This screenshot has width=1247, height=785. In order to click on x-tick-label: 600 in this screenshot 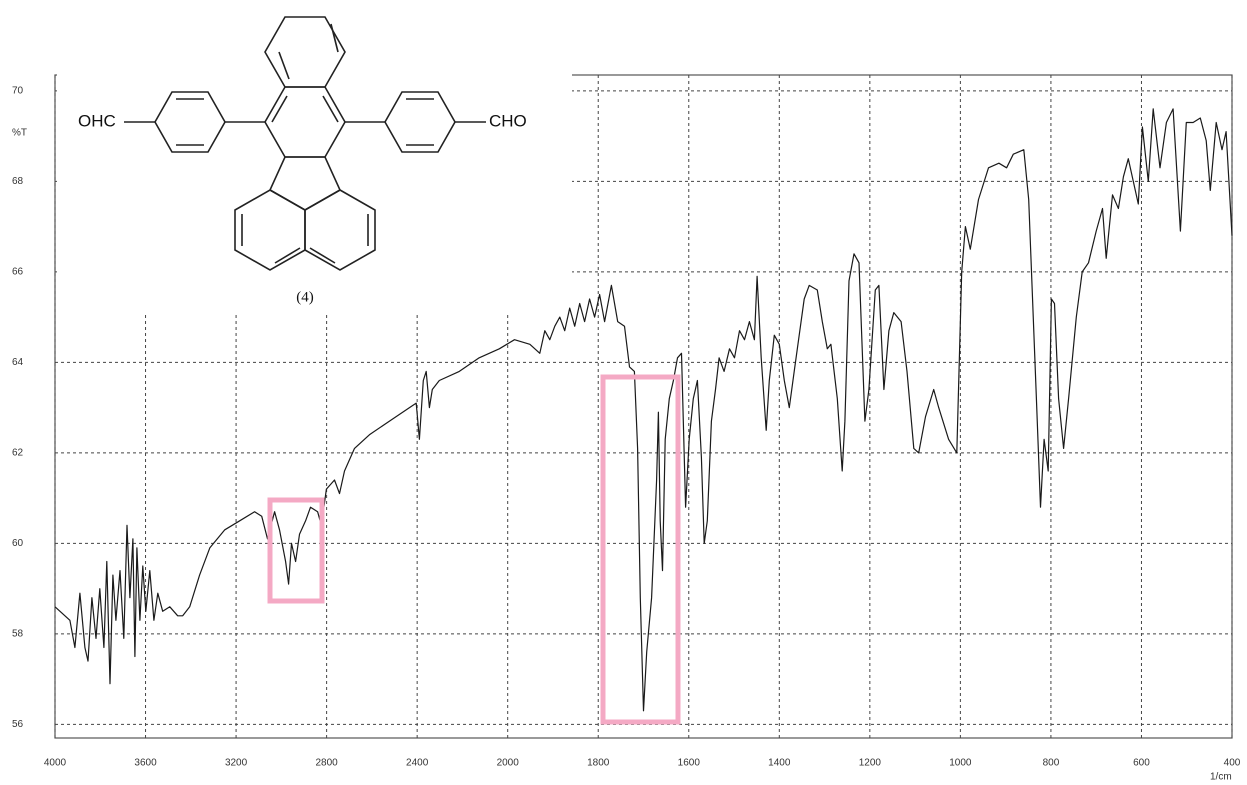, I will do `click(1141, 763)`.